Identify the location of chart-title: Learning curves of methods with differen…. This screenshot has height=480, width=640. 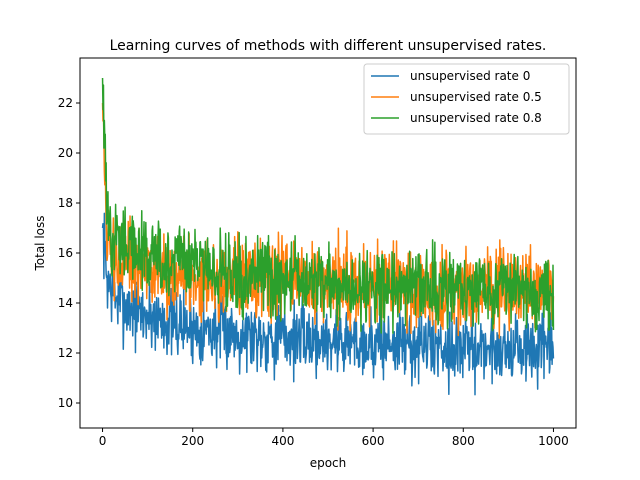
(328, 46).